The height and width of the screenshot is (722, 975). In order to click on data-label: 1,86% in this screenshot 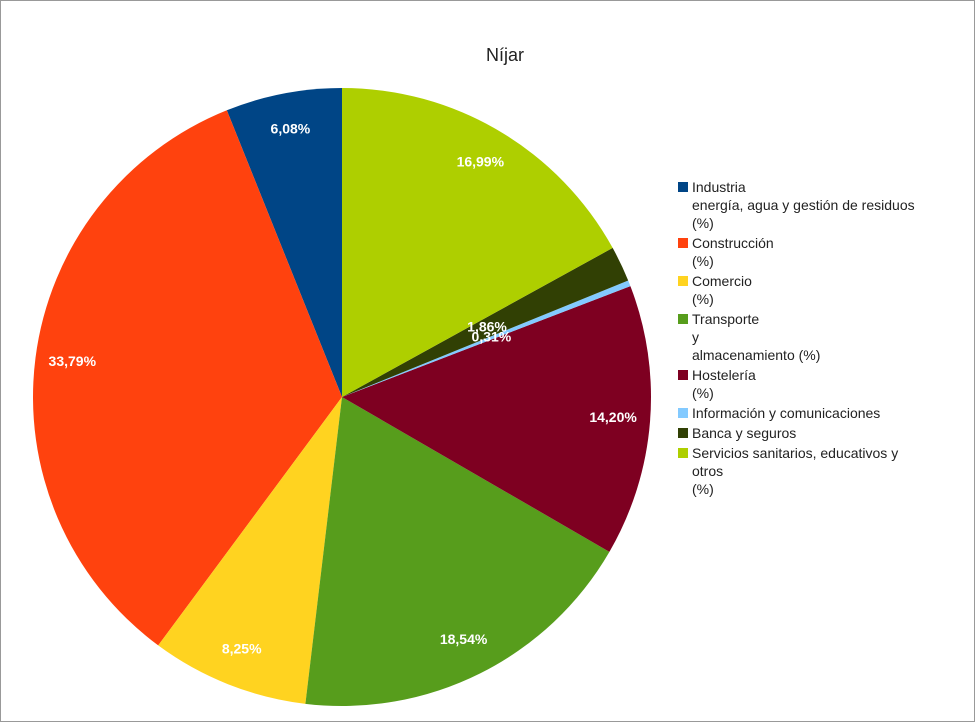, I will do `click(487, 327)`.